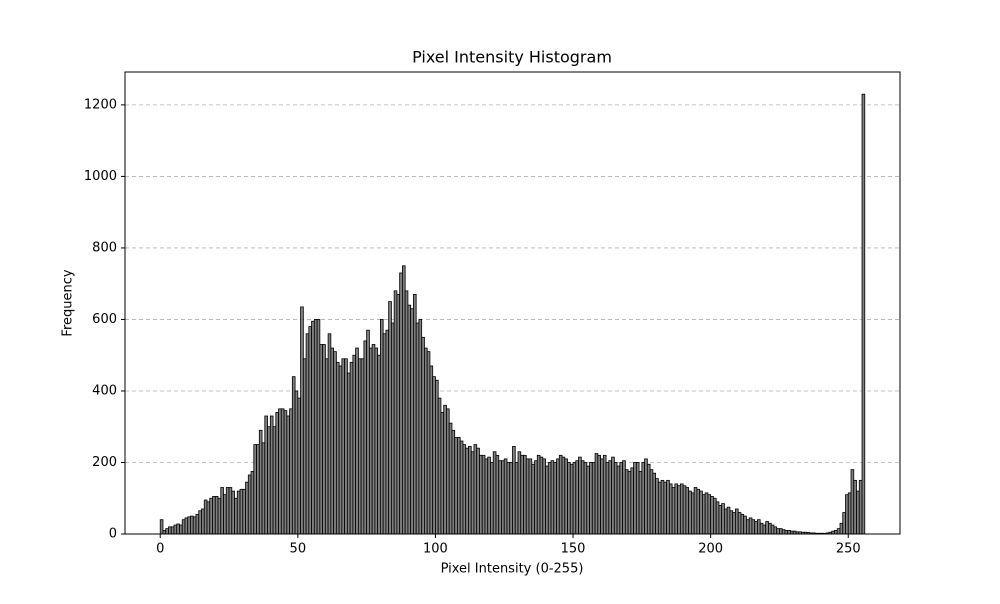  What do you see at coordinates (113, 534) in the screenshot?
I see `y-tick-label: 0` at bounding box center [113, 534].